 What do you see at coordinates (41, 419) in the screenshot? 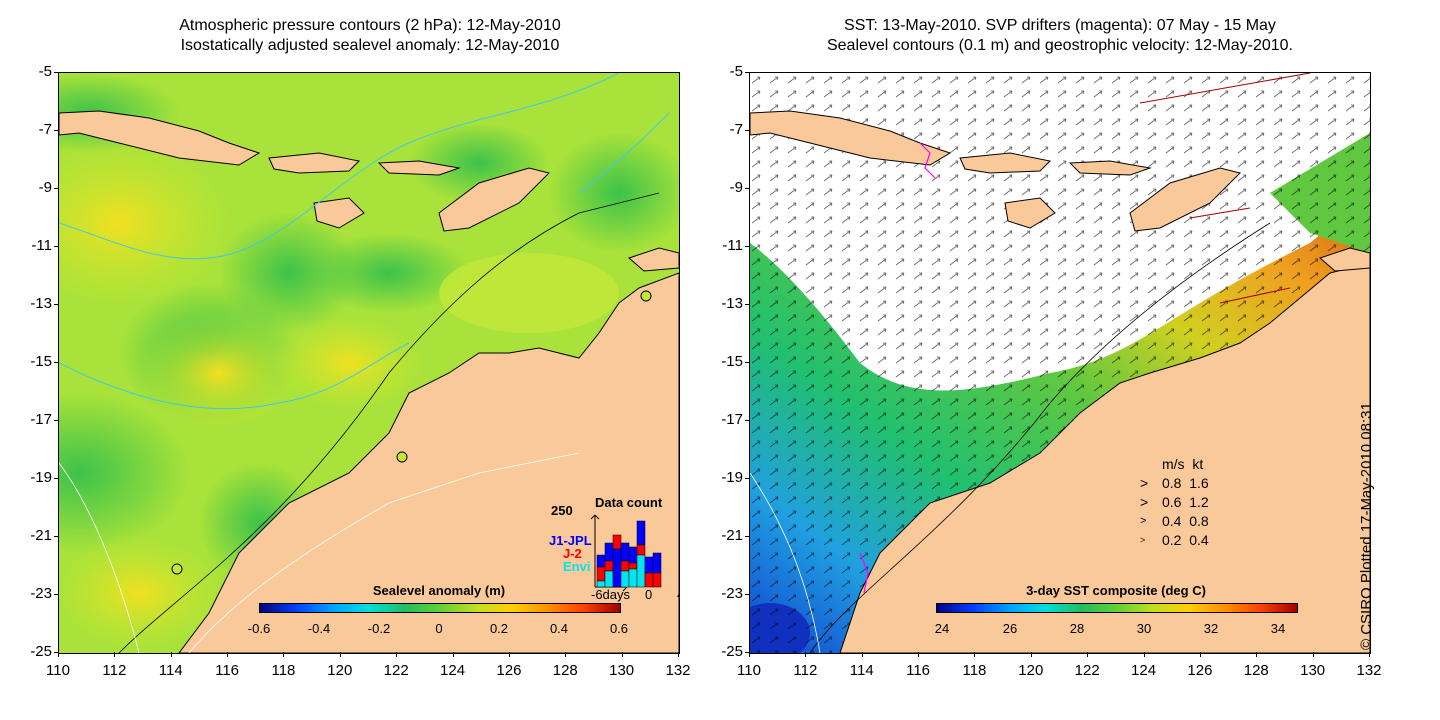
I see `left-latitude-tick-label: -17` at bounding box center [41, 419].